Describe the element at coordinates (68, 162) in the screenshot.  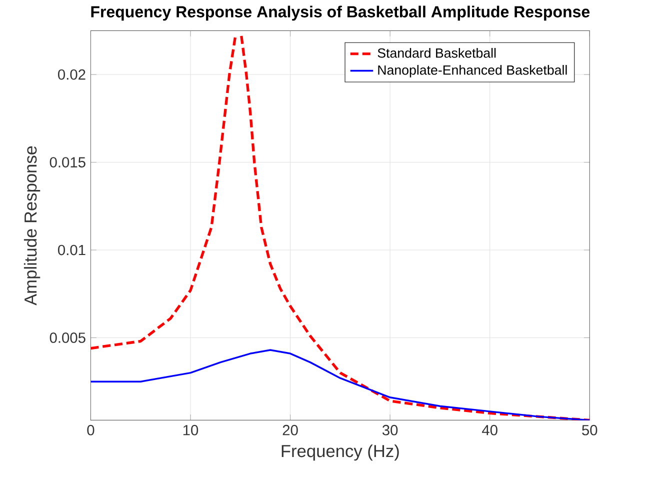
I see `y-tick-label: 0.015` at that location.